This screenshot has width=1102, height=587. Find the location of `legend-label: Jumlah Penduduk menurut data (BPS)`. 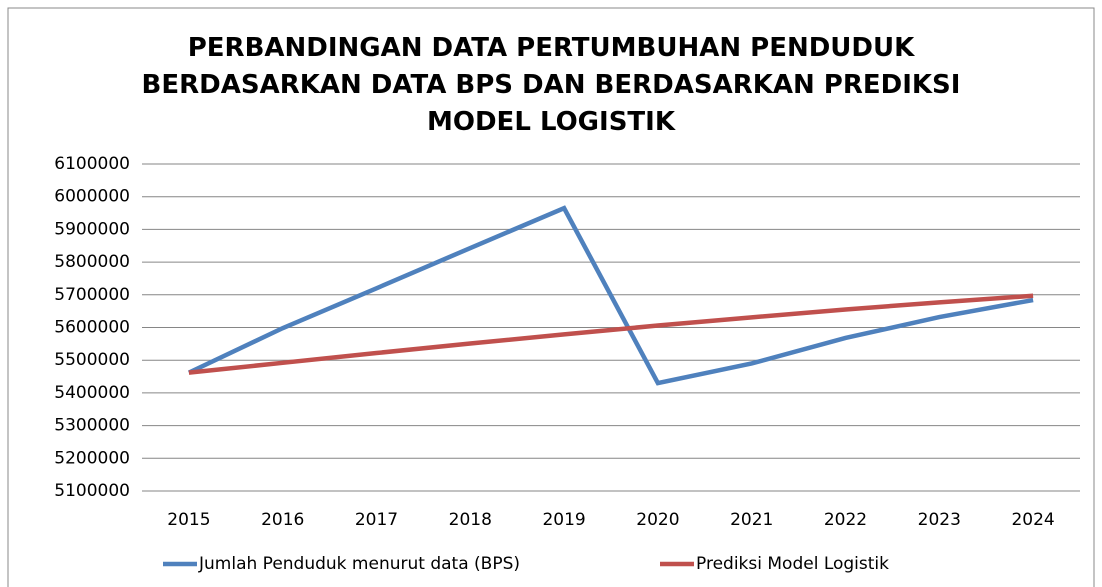

legend-label: Jumlah Penduduk menurut data (BPS) is located at coordinates (359, 564).